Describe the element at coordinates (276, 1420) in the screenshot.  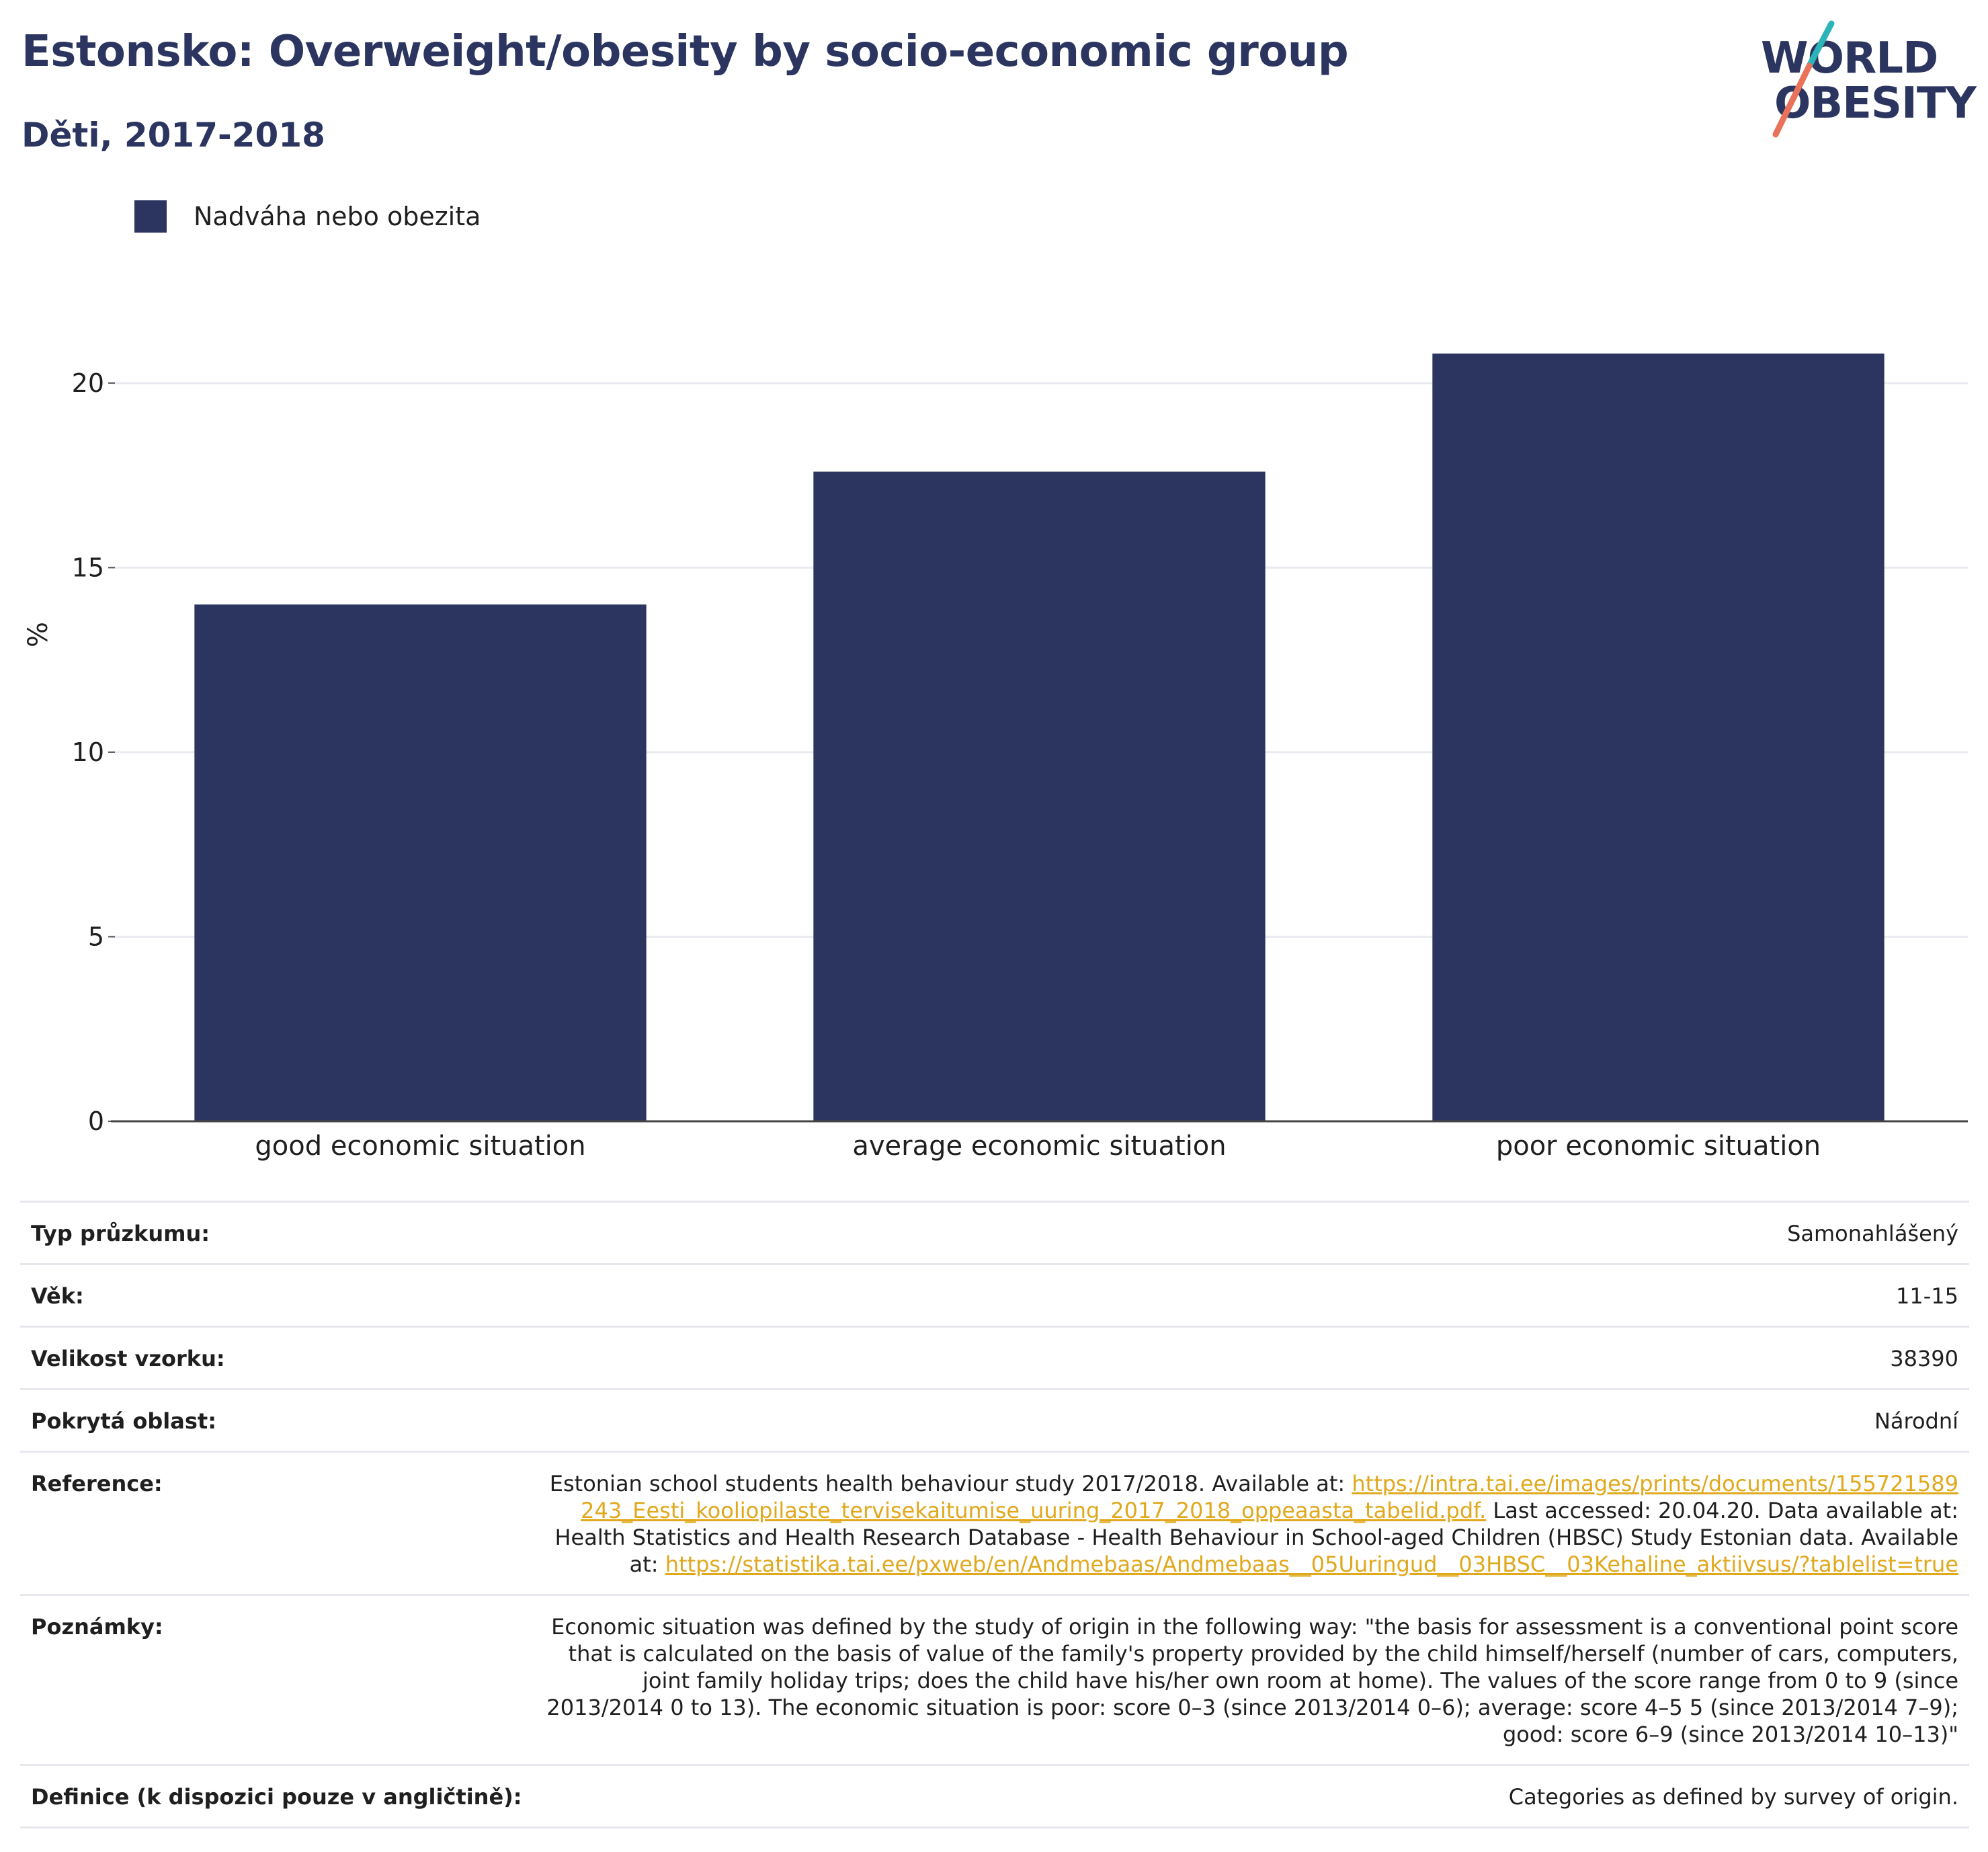
I see `meta-key: Pokrytá oblast:` at that location.